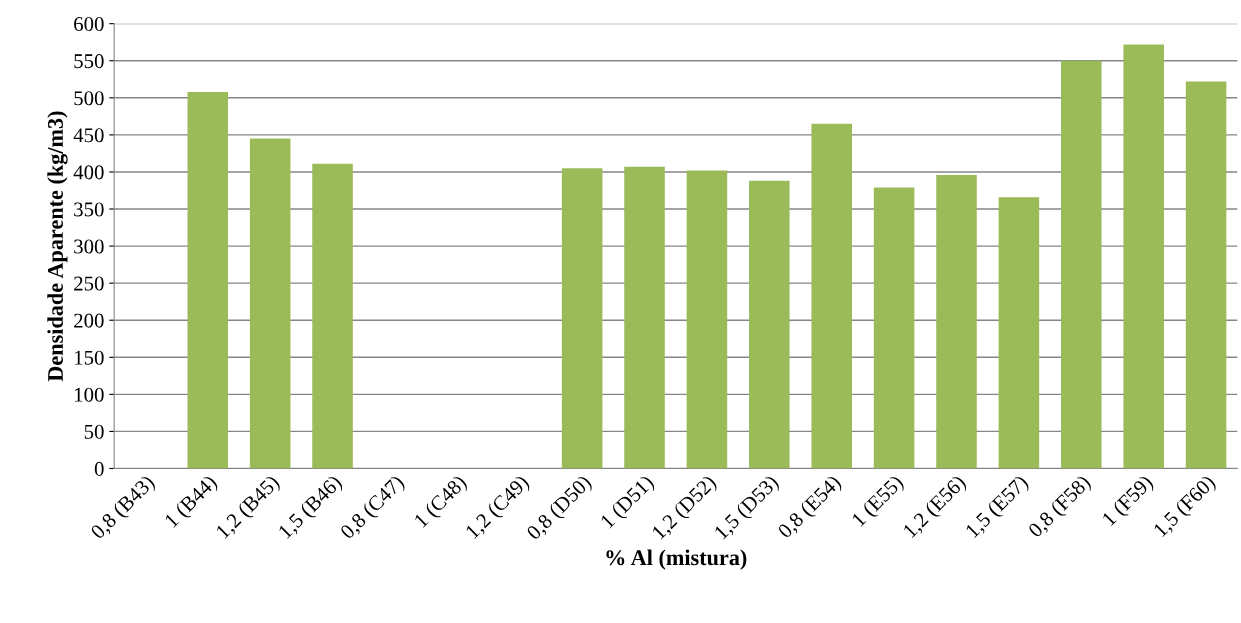 The height and width of the screenshot is (623, 1241). I want to click on x-axis-title: % Al (mistura), so click(676, 559).